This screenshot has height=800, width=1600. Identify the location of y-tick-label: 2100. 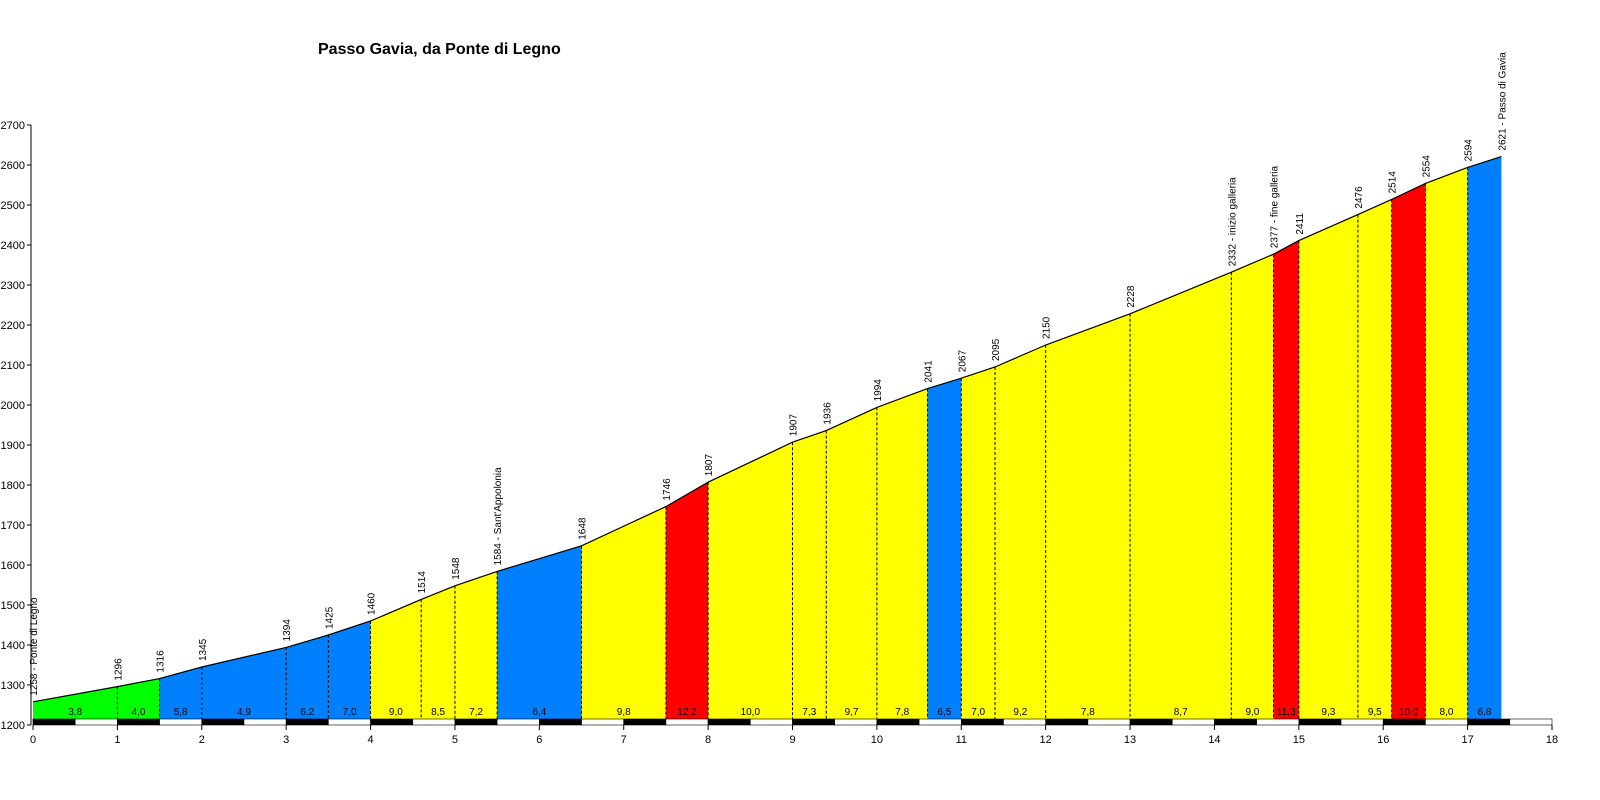
(13, 366).